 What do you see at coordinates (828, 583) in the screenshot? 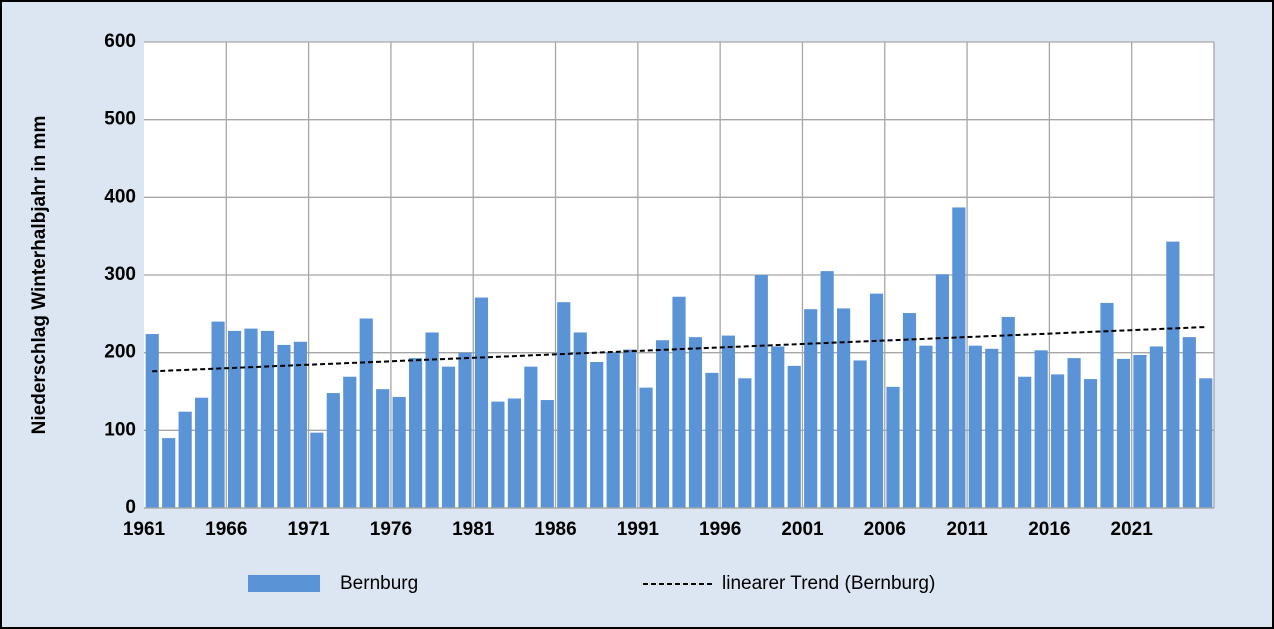
I see `legend-label: linearer Trend (Bernburg)` at bounding box center [828, 583].